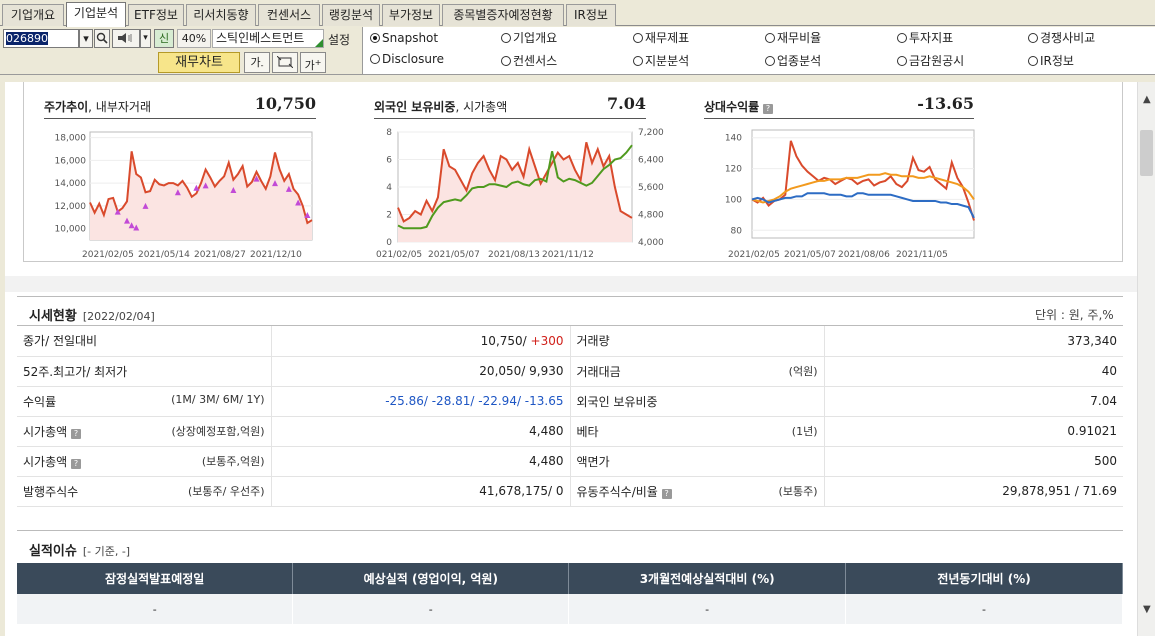 The height and width of the screenshot is (636, 1155). What do you see at coordinates (984, 578) in the screenshot?
I see `column-header: 전년동기대비 (%)` at bounding box center [984, 578].